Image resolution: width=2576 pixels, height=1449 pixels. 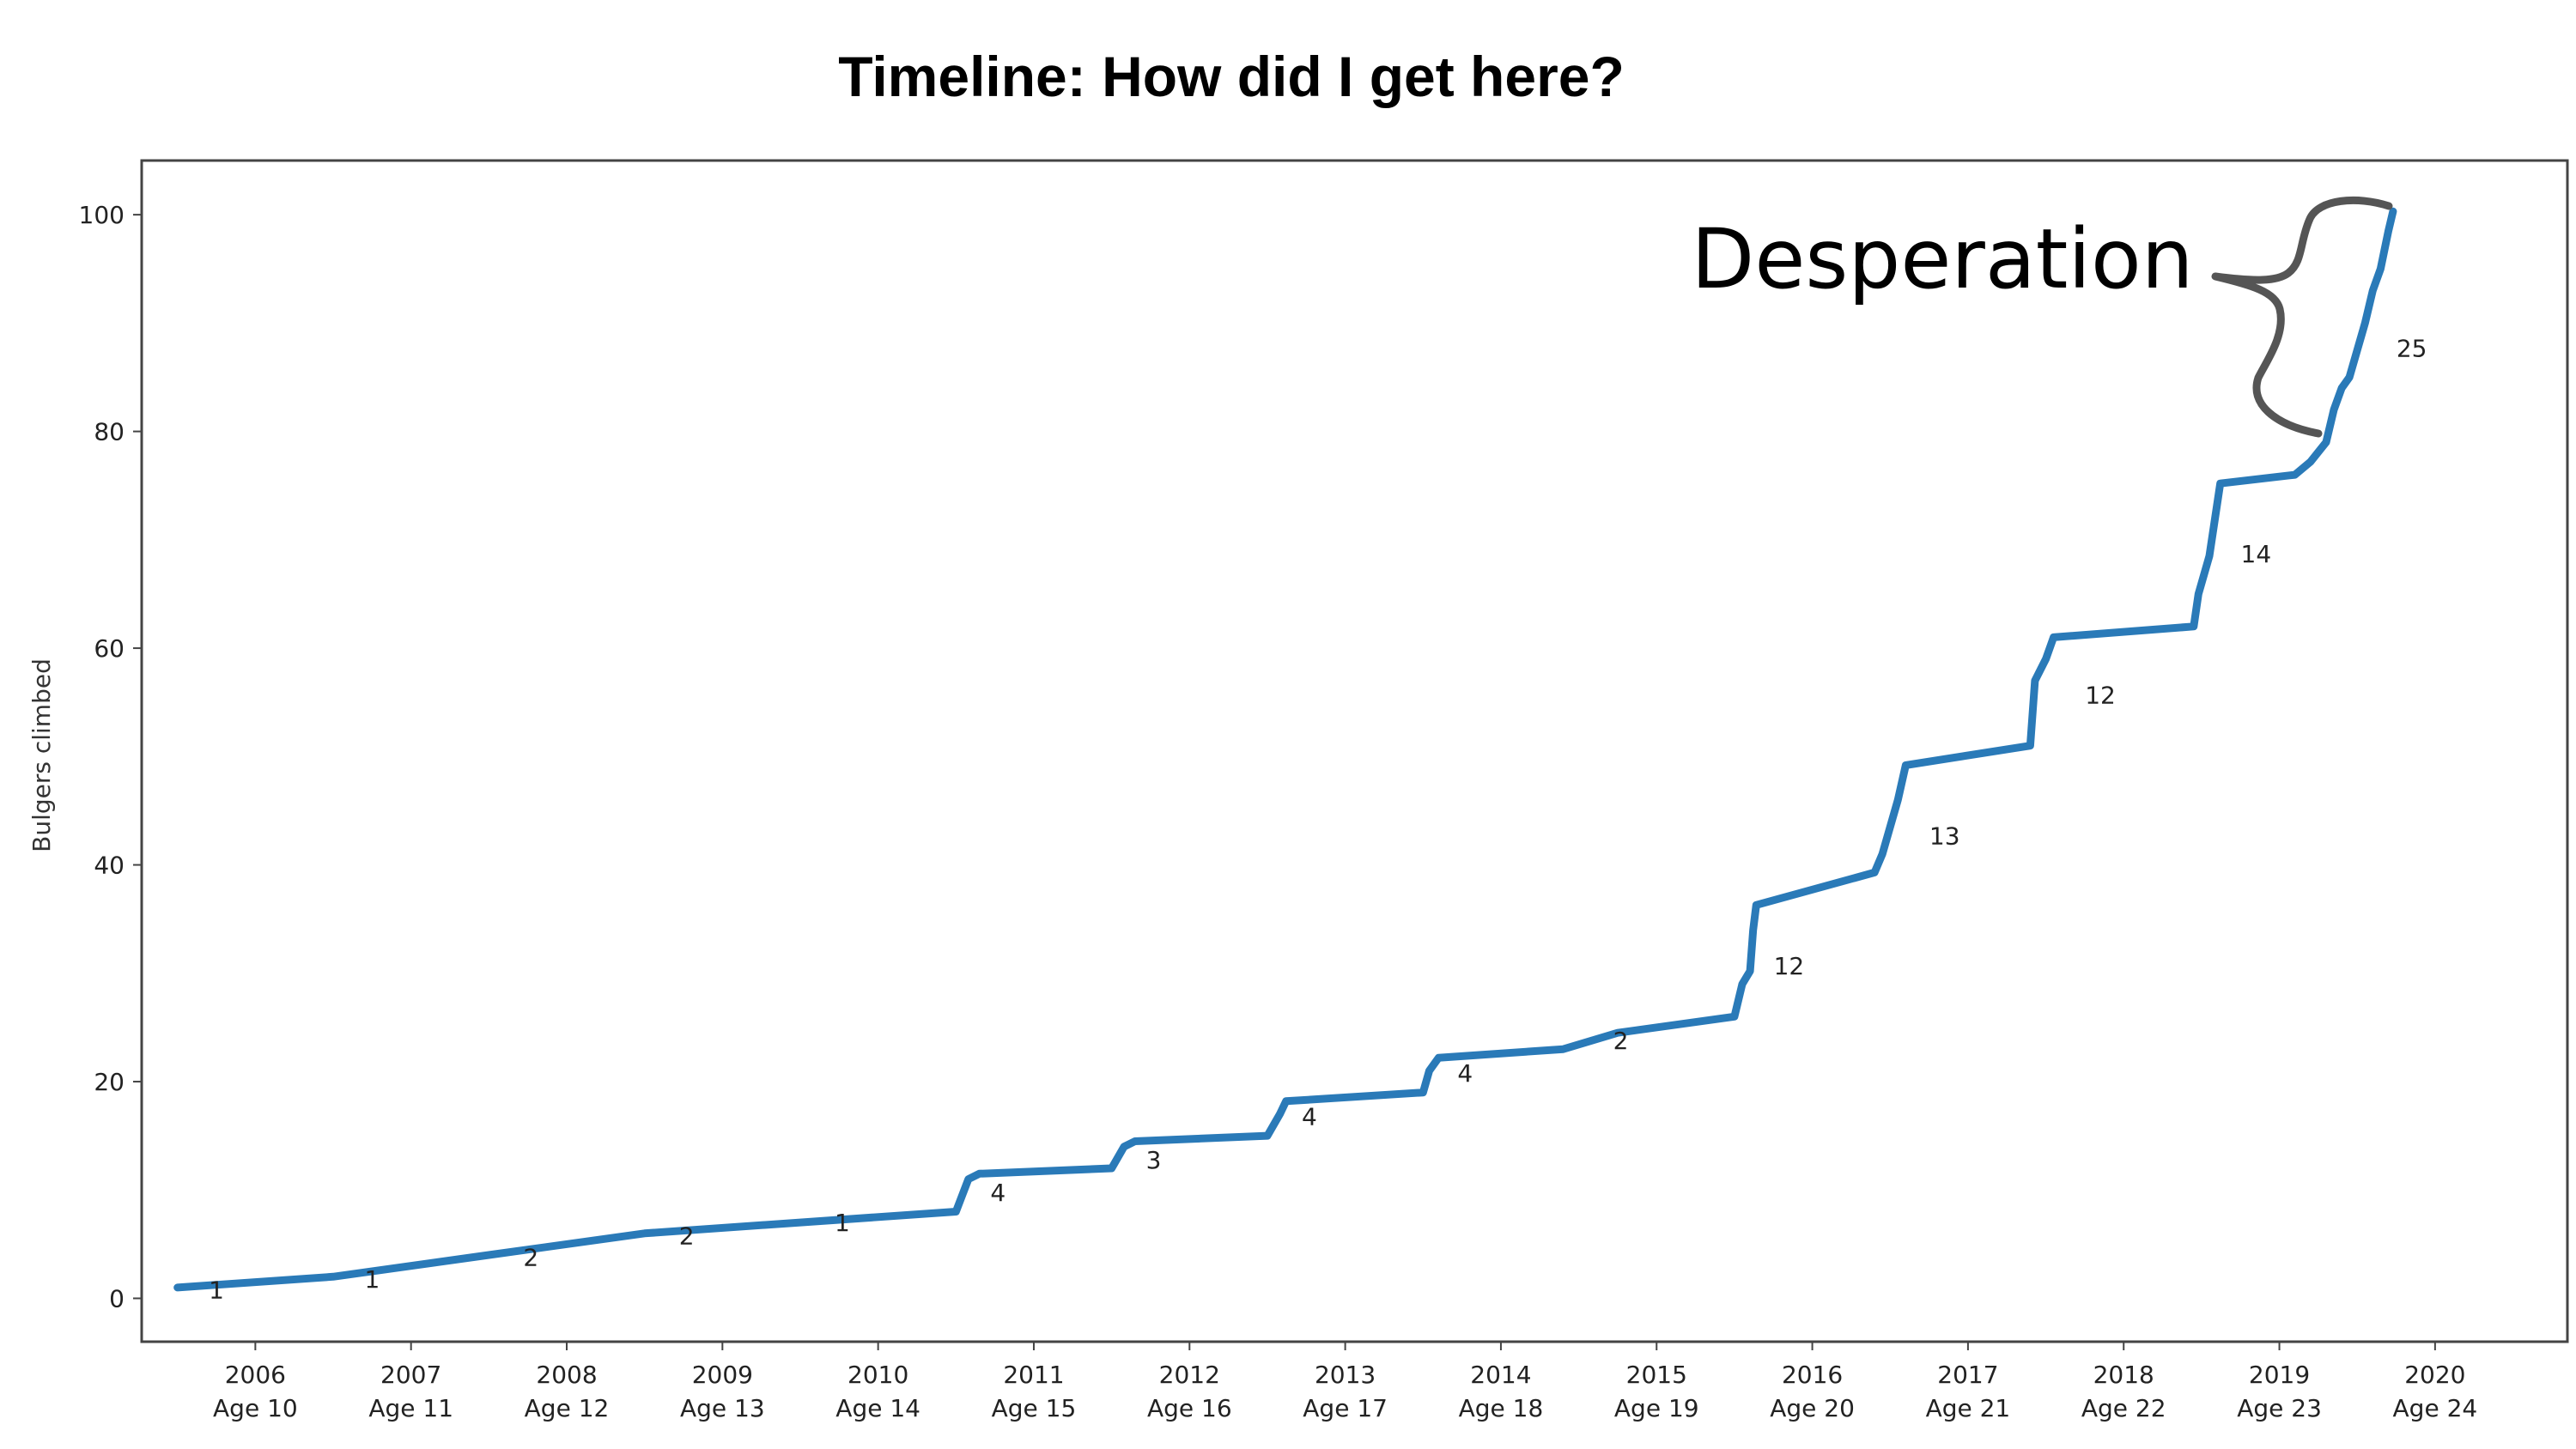 I want to click on curly-brace-icon, so click(x=2302, y=317).